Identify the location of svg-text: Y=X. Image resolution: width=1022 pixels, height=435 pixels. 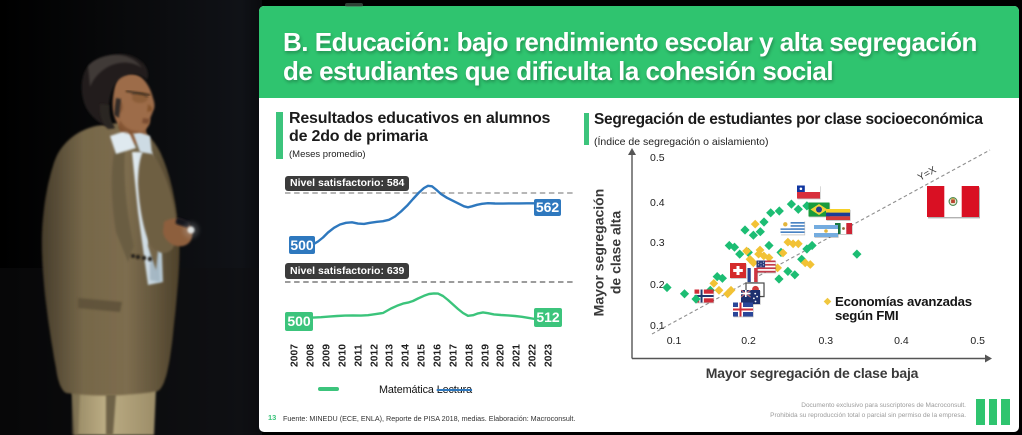
(927, 174).